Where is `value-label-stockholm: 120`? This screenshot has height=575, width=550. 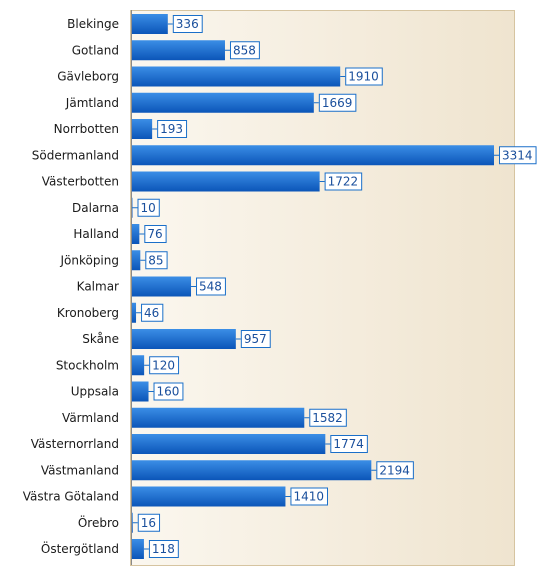 value-label-stockholm: 120 is located at coordinates (163, 365).